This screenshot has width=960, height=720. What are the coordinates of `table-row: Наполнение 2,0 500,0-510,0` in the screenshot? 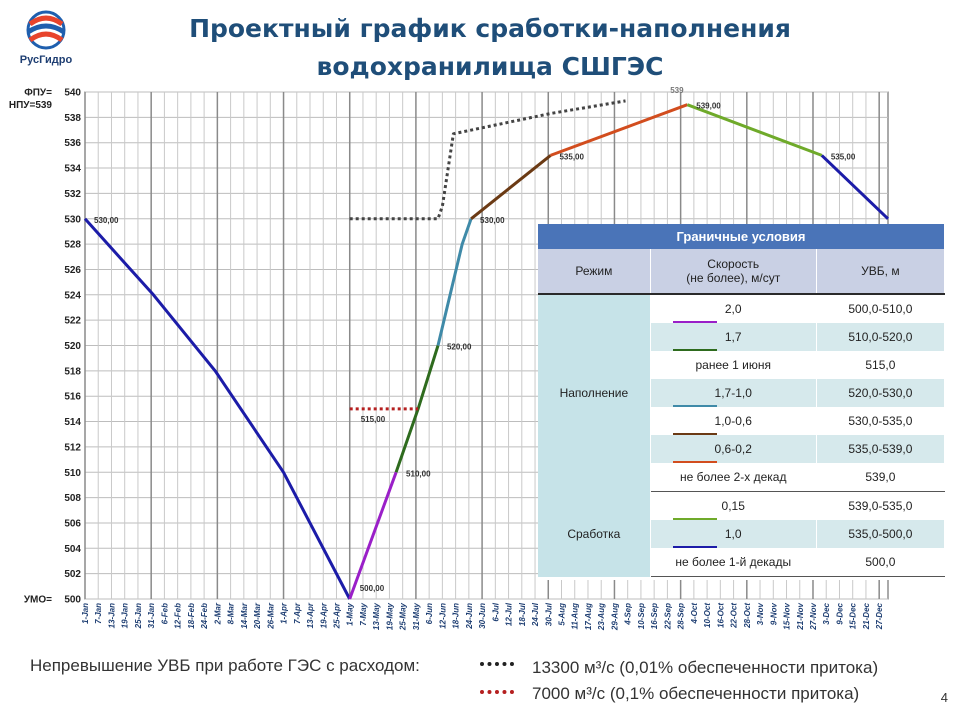 It's located at (742, 393).